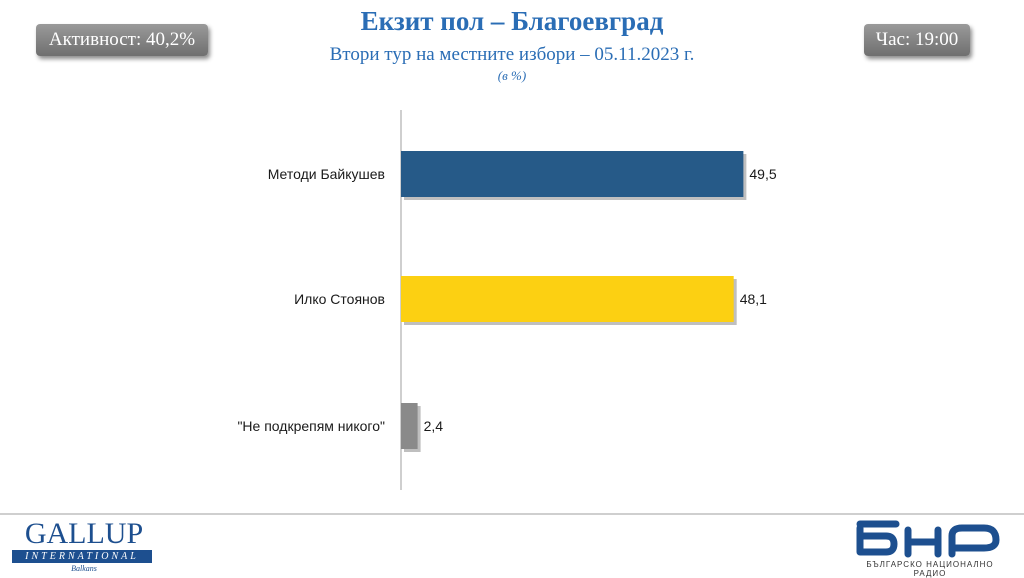  Describe the element at coordinates (917, 40) in the screenshot. I see `time-badge: Час: 19:00` at that location.